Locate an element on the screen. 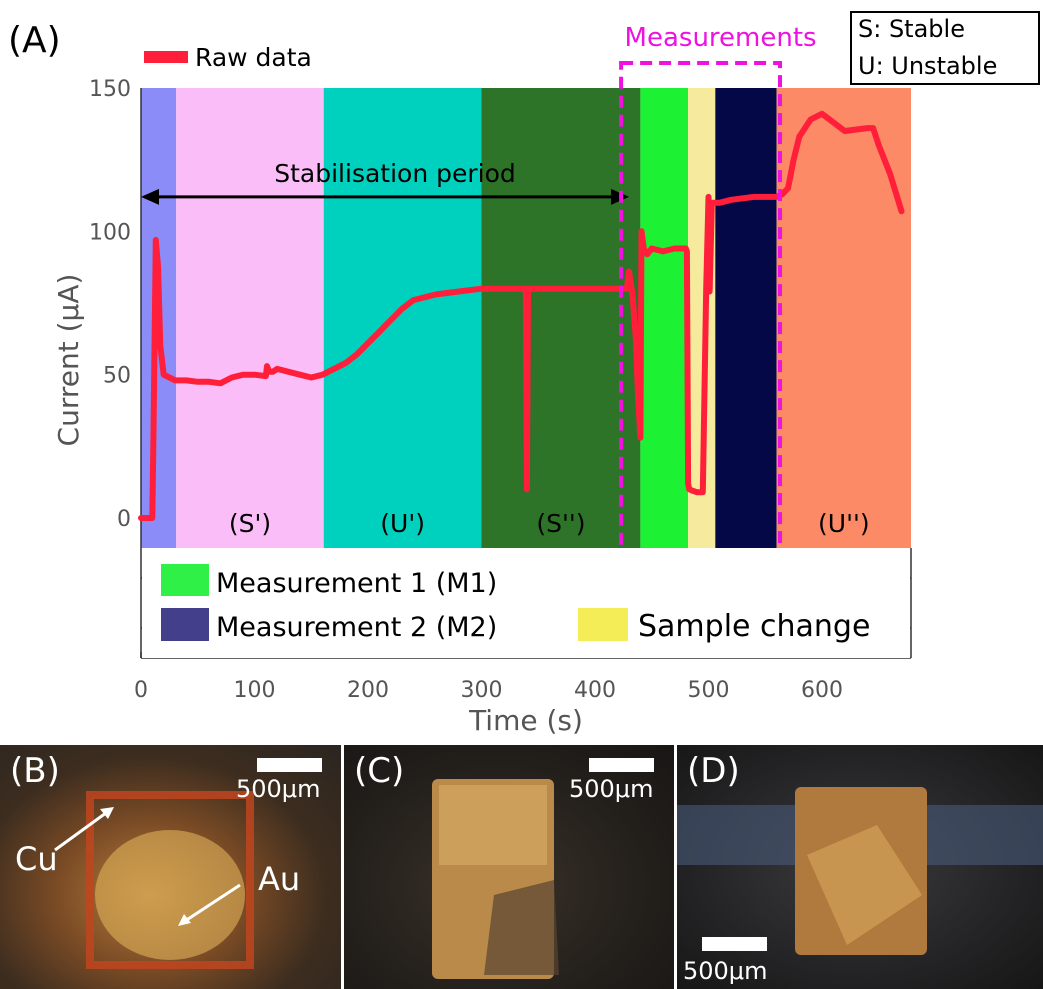  annotation-au: Au is located at coordinates (279, 879).